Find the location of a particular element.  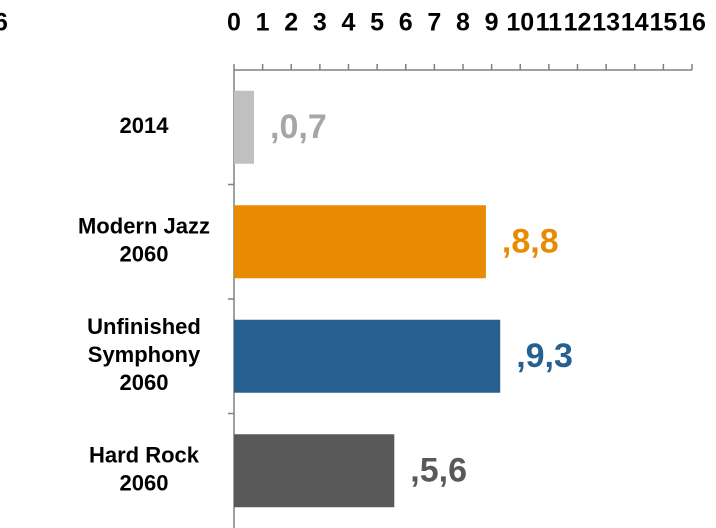

value-label: ,0,7 is located at coordinates (298, 127).